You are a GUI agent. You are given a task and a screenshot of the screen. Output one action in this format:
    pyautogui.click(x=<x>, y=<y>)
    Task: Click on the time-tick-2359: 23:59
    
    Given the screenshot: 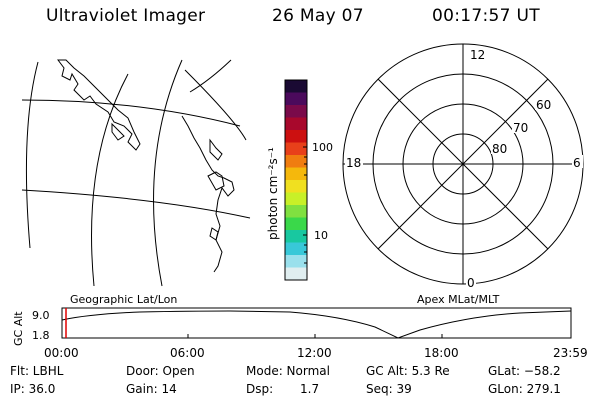 What is the action you would take?
    pyautogui.click(x=570, y=353)
    